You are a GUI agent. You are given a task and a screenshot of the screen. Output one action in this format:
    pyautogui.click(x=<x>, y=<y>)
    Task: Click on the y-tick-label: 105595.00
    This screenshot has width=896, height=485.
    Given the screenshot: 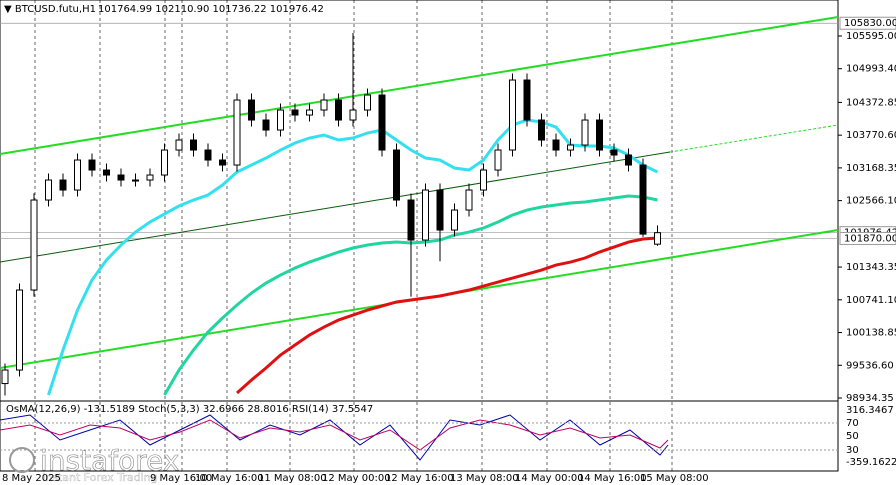 What is the action you would take?
    pyautogui.click(x=871, y=36)
    